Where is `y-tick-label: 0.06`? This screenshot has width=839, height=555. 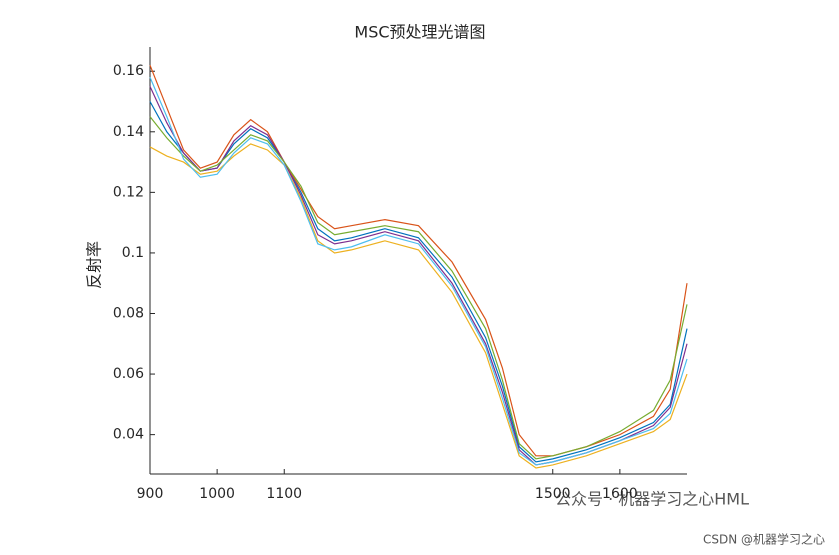
y-tick-label: 0.06 is located at coordinates (128, 374).